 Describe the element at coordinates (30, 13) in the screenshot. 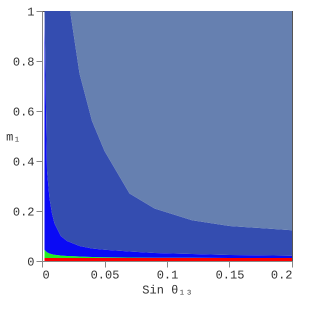

I see `y-tick-label: 1` at that location.